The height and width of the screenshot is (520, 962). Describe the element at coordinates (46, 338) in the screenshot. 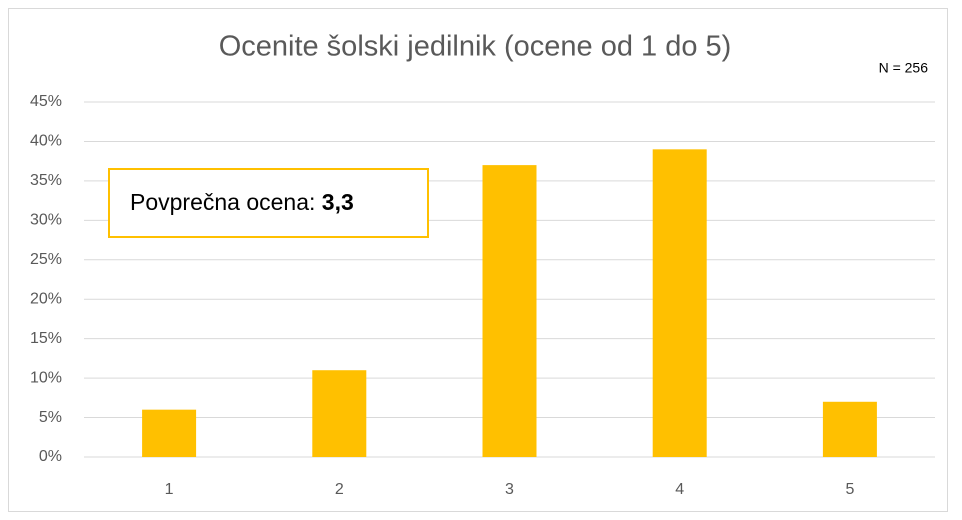

I see `y-tick-label: 15%` at that location.